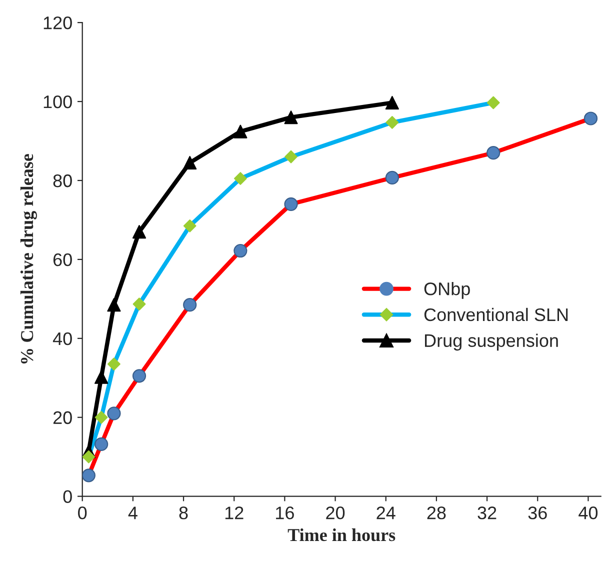 This screenshot has width=610, height=564. I want to click on x-tick-label: 28, so click(436, 513).